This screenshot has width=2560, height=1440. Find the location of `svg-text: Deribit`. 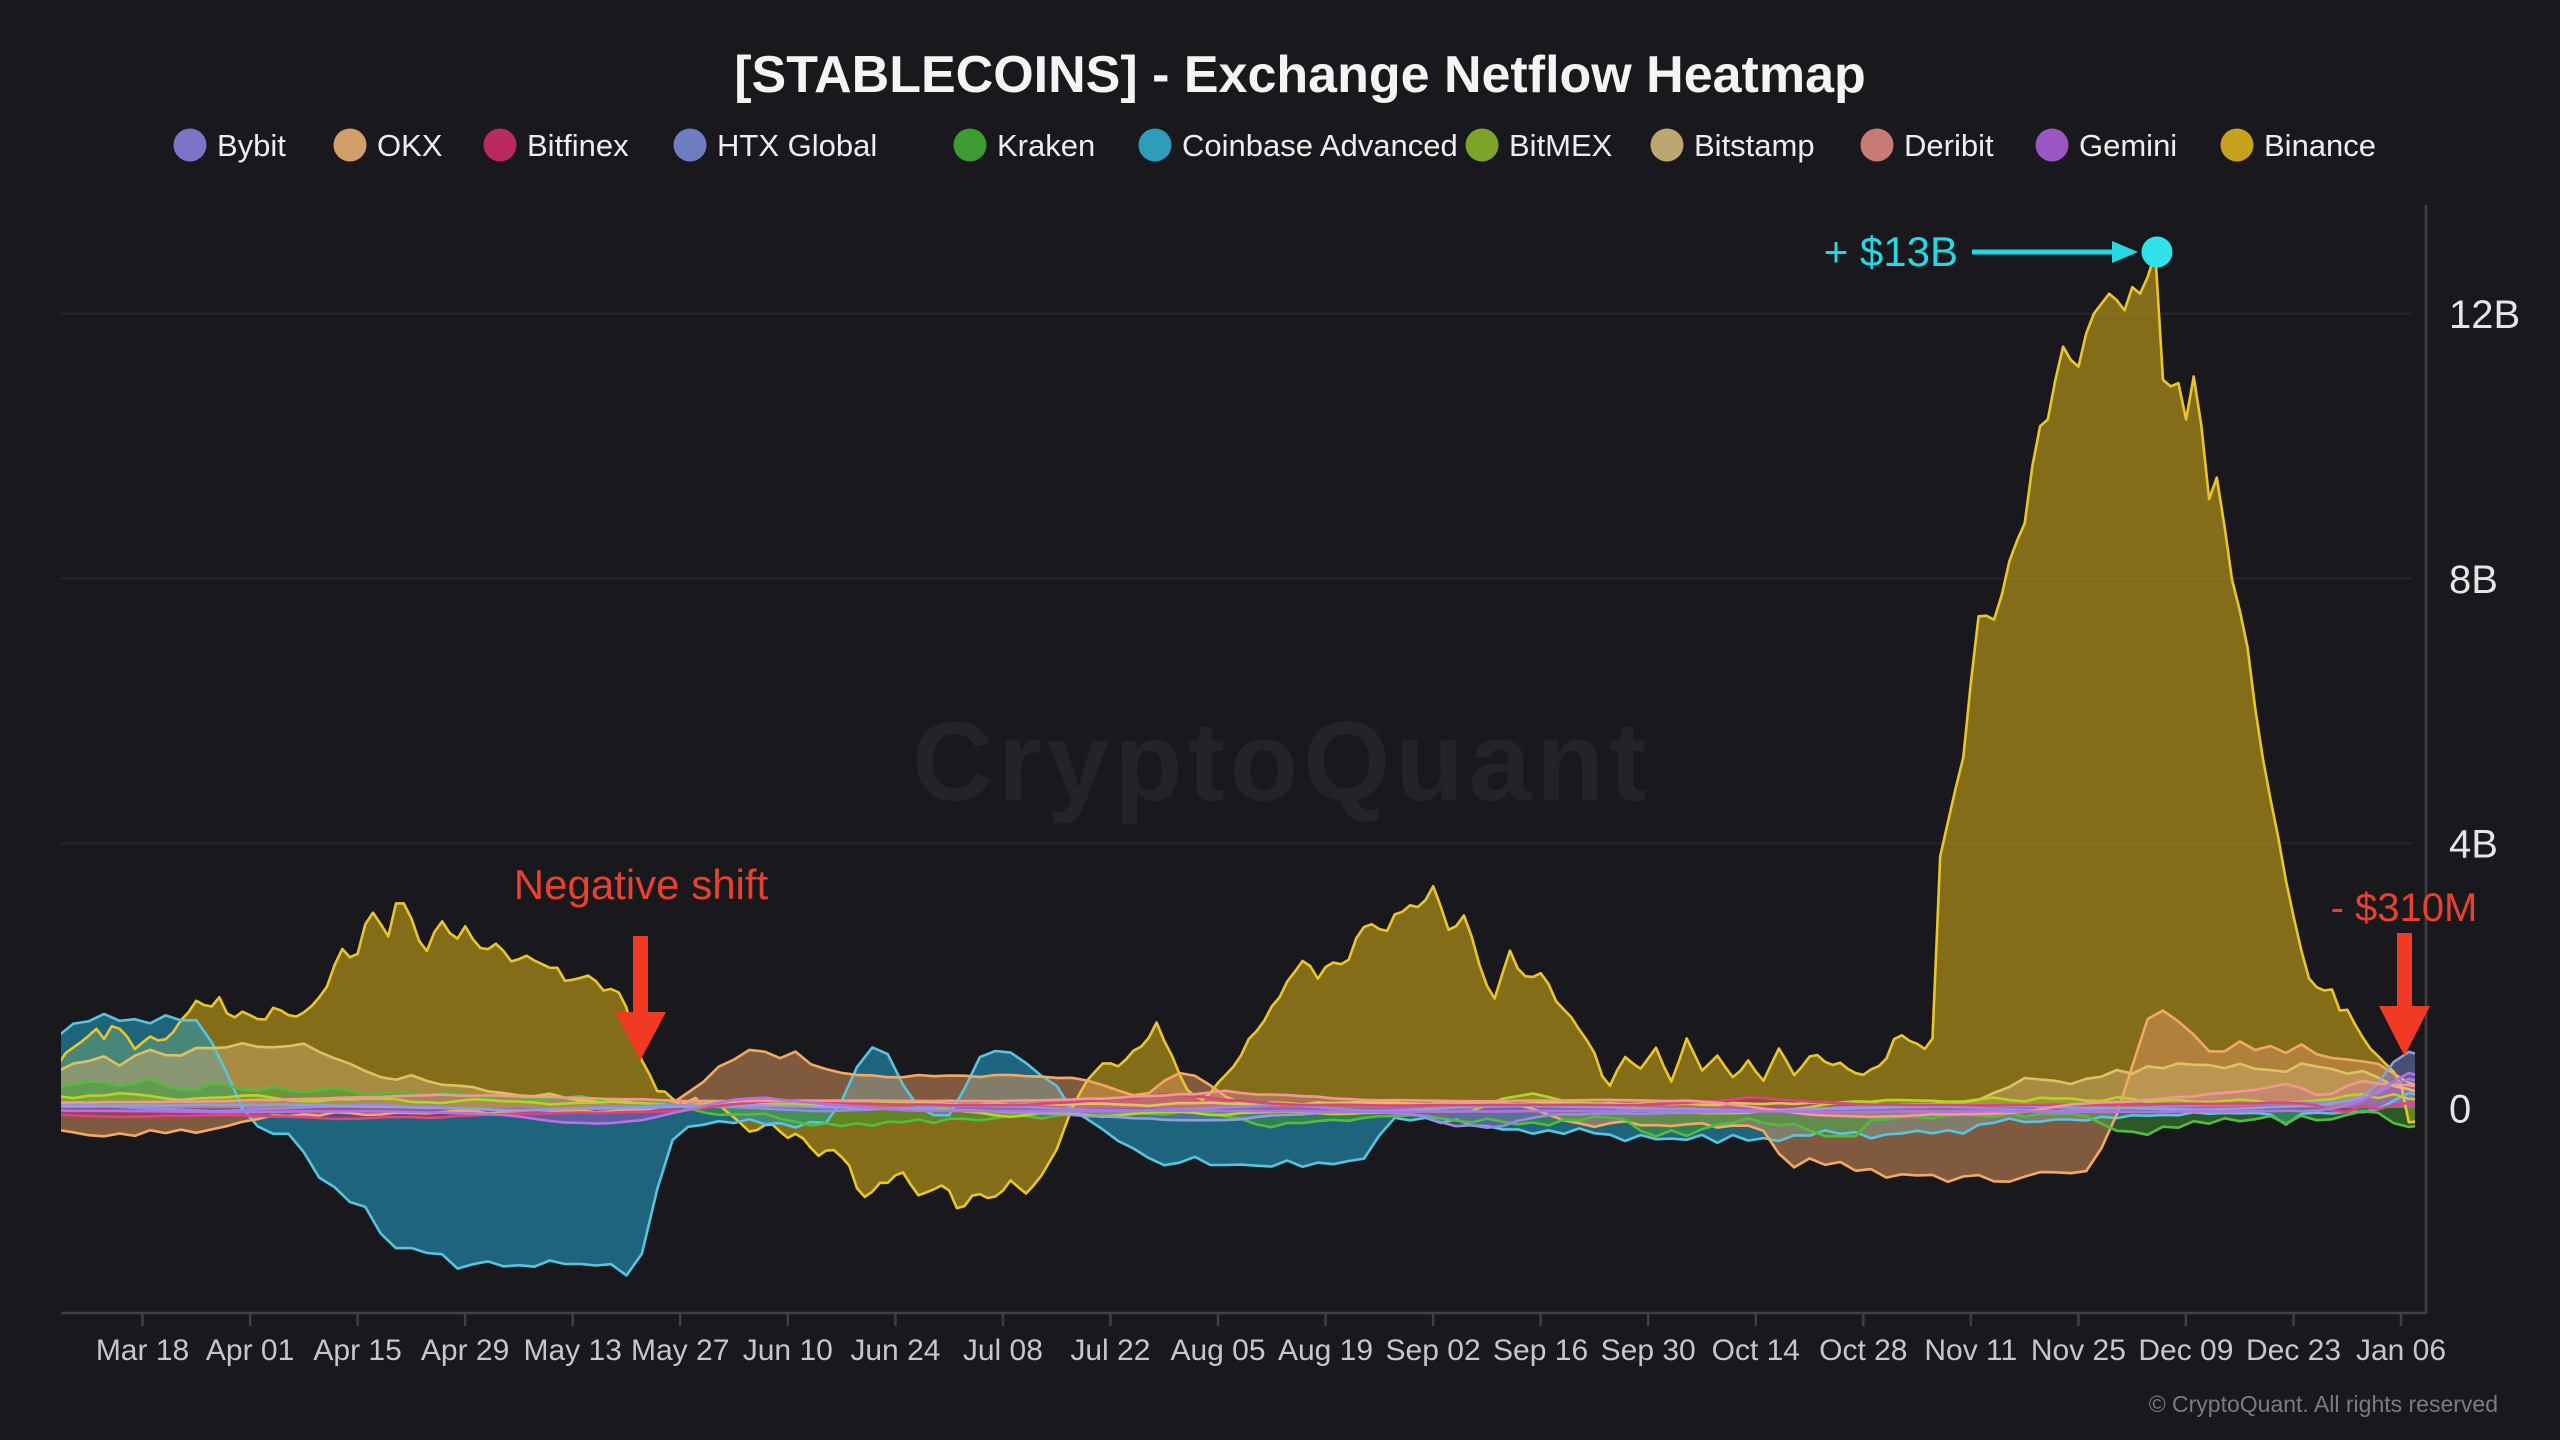

svg-text: Deribit is located at coordinates (1949, 145).